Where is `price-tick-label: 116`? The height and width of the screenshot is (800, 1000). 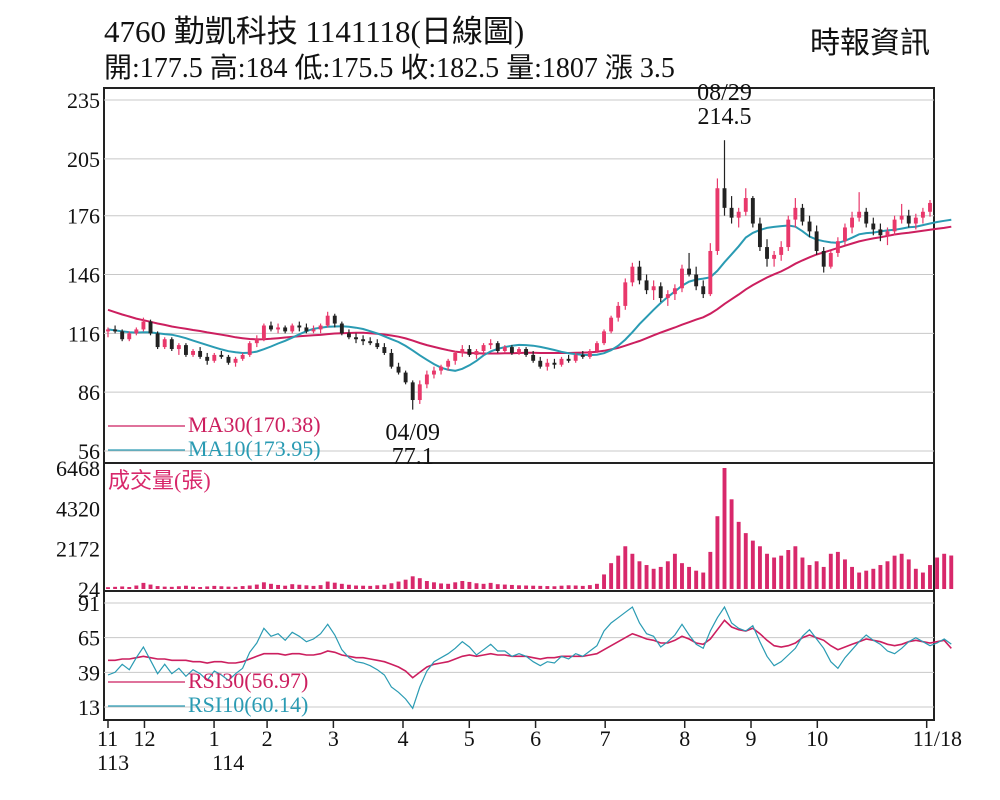 price-tick-label: 116 is located at coordinates (84, 333).